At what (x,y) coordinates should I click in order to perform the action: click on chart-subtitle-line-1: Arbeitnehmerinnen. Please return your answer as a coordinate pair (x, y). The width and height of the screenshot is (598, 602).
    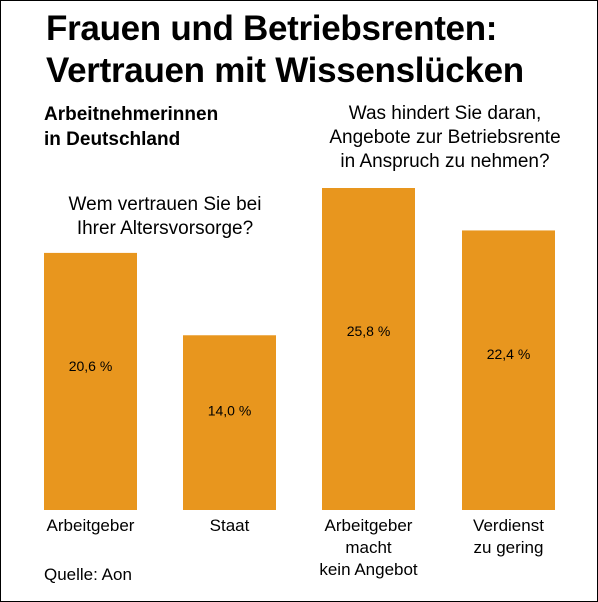
    Looking at the image, I should click on (131, 114).